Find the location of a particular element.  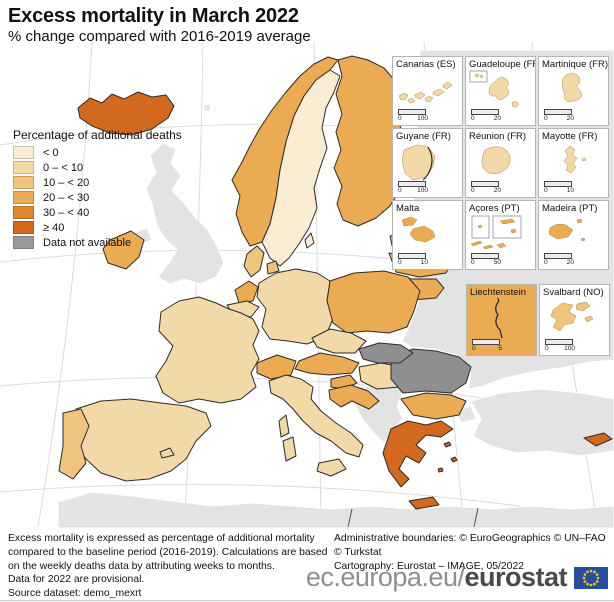

attribution-cartography: Cartography: Eurostat – IMAGE, 05/2022 is located at coordinates (429, 566).